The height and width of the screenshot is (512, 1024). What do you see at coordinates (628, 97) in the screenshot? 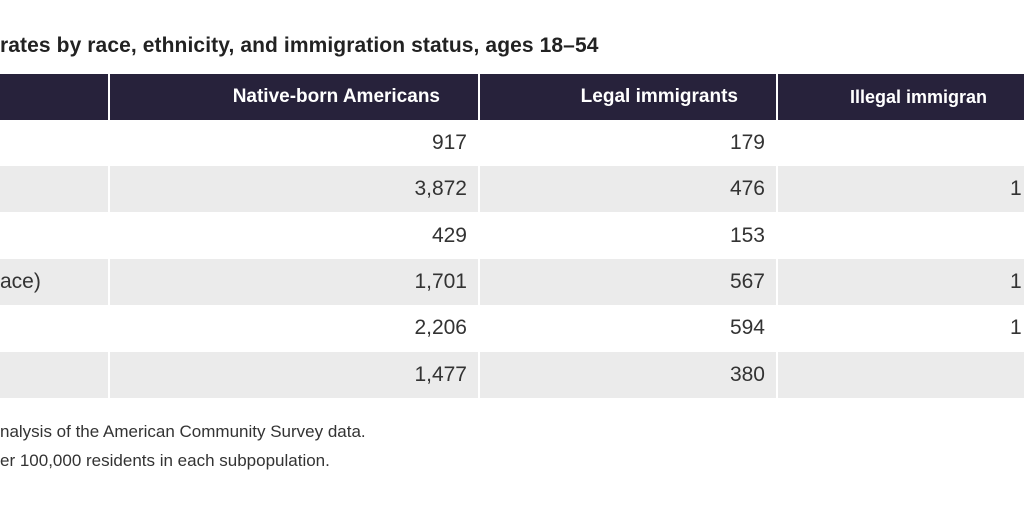
I see `header-cell-legal-immigrants: Legal immigrants` at bounding box center [628, 97].